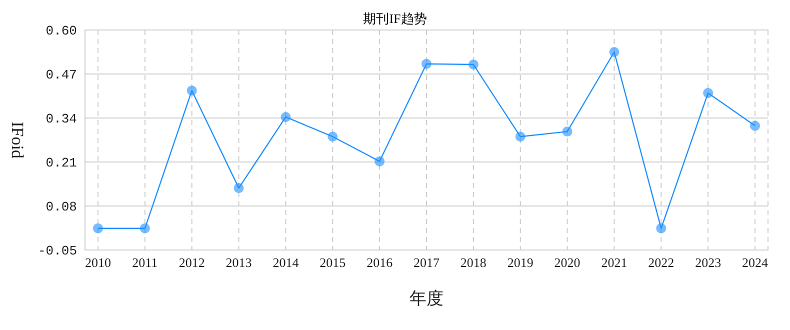  I want to click on chart-title: 期刊IF趋势, so click(395, 18).